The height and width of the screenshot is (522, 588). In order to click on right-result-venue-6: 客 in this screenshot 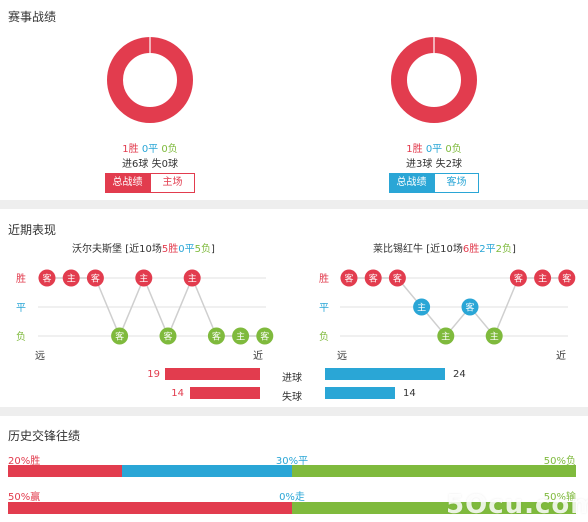, I will do `click(469, 308)`.